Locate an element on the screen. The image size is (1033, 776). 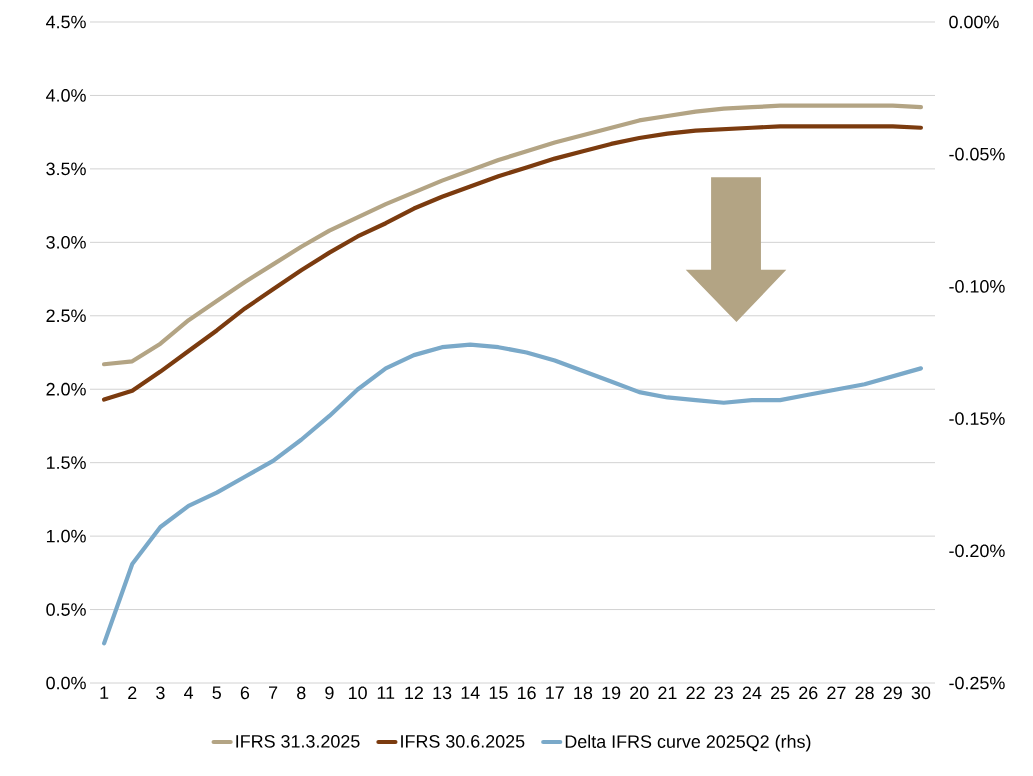
y2-tick-label: -0.15% is located at coordinates (977, 418).